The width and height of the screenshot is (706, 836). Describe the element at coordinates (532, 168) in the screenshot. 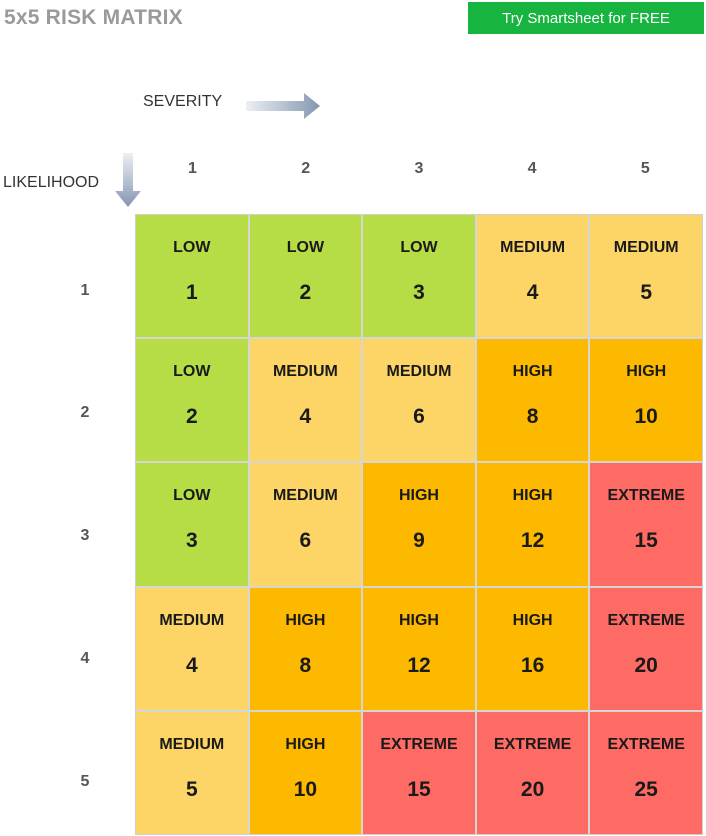

I see `severity-value: 4` at that location.